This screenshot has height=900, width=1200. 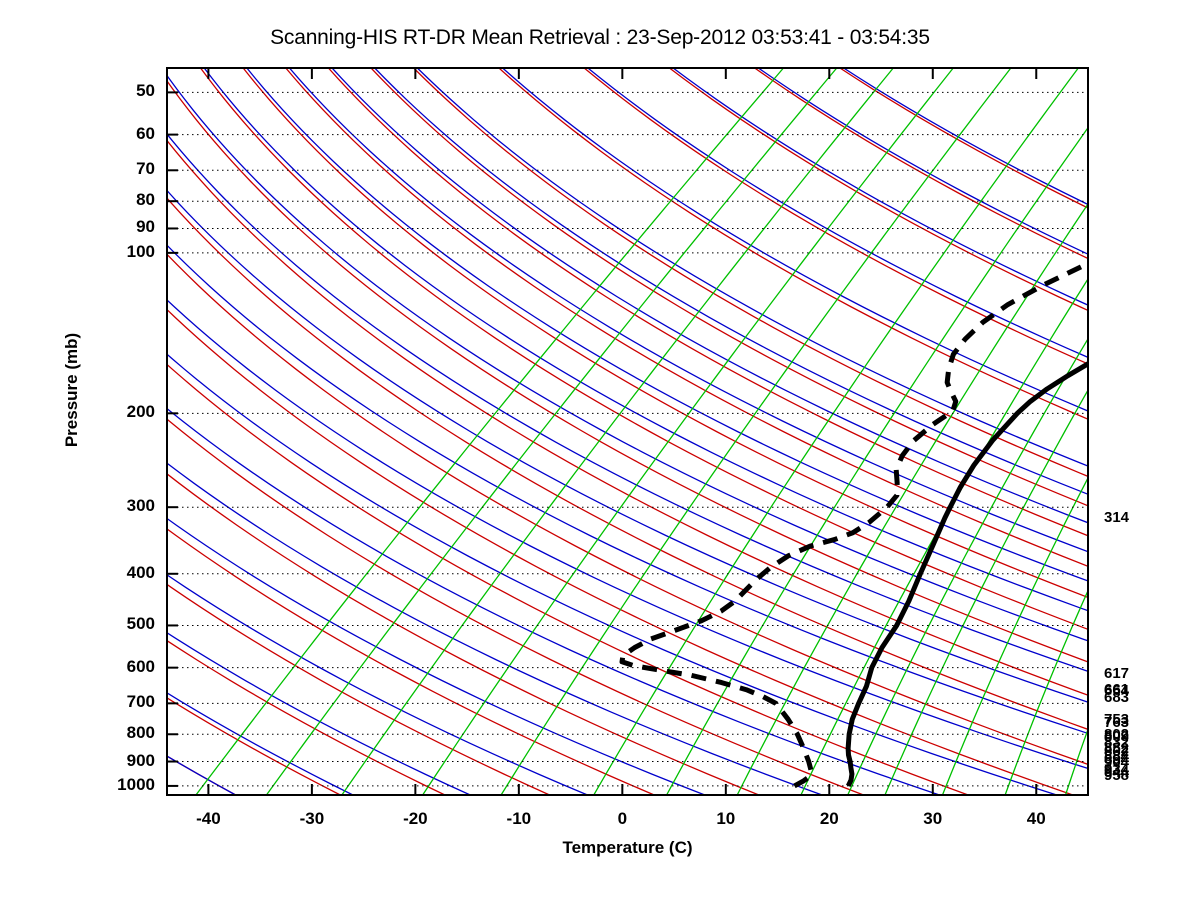 I want to click on level-label: 763, so click(x=1117, y=723).